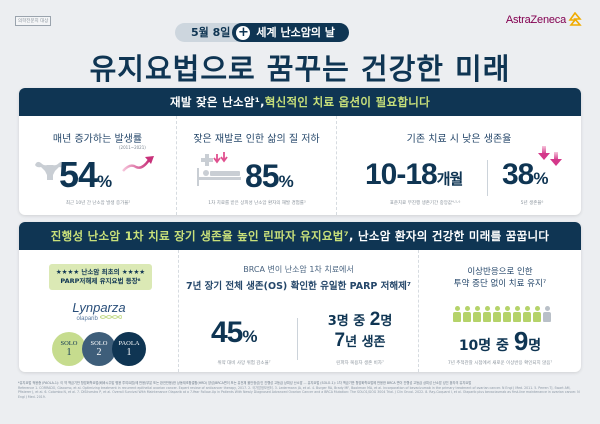 The image size is (600, 424). I want to click on os-heading2: 7년 장기 전체 생존(OS) 확인한 유일한 PARP 저해제⁷, so click(298, 286).